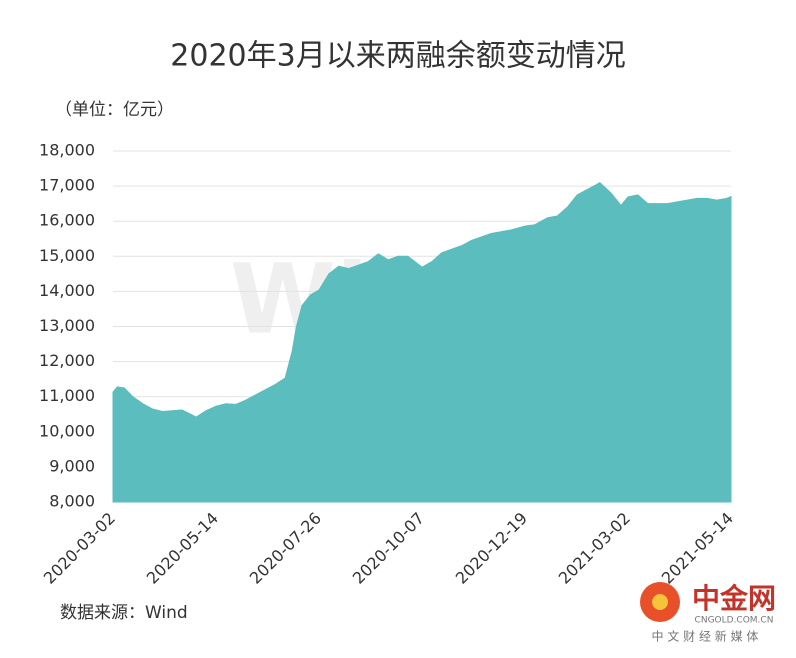  What do you see at coordinates (67, 185) in the screenshot?
I see `y-tick-label: 17,000` at bounding box center [67, 185].